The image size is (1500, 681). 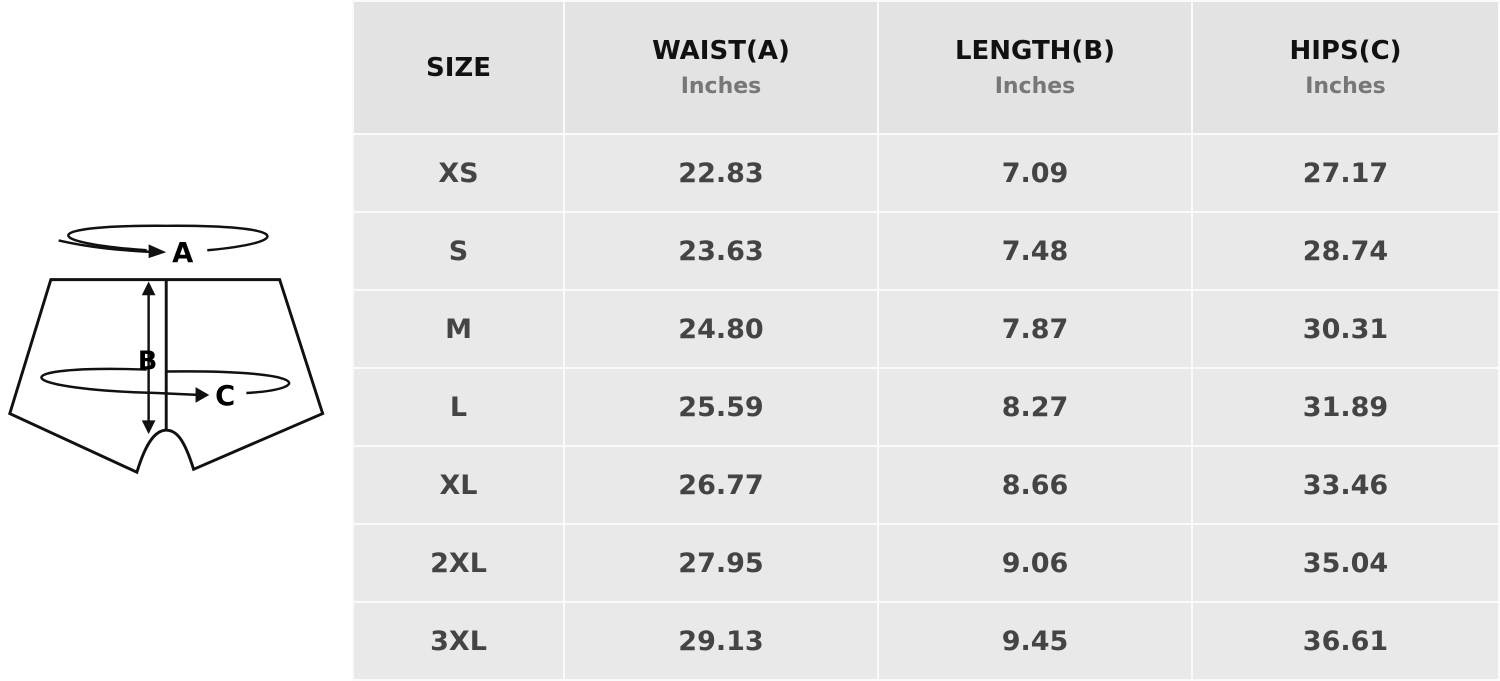 I want to click on waist-arrow-line, so click(x=107, y=246).